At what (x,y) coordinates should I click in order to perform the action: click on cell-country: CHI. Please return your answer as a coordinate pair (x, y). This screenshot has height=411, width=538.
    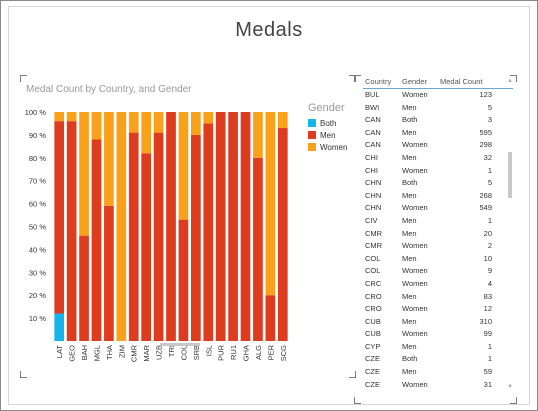
    Looking at the image, I should click on (371, 157).